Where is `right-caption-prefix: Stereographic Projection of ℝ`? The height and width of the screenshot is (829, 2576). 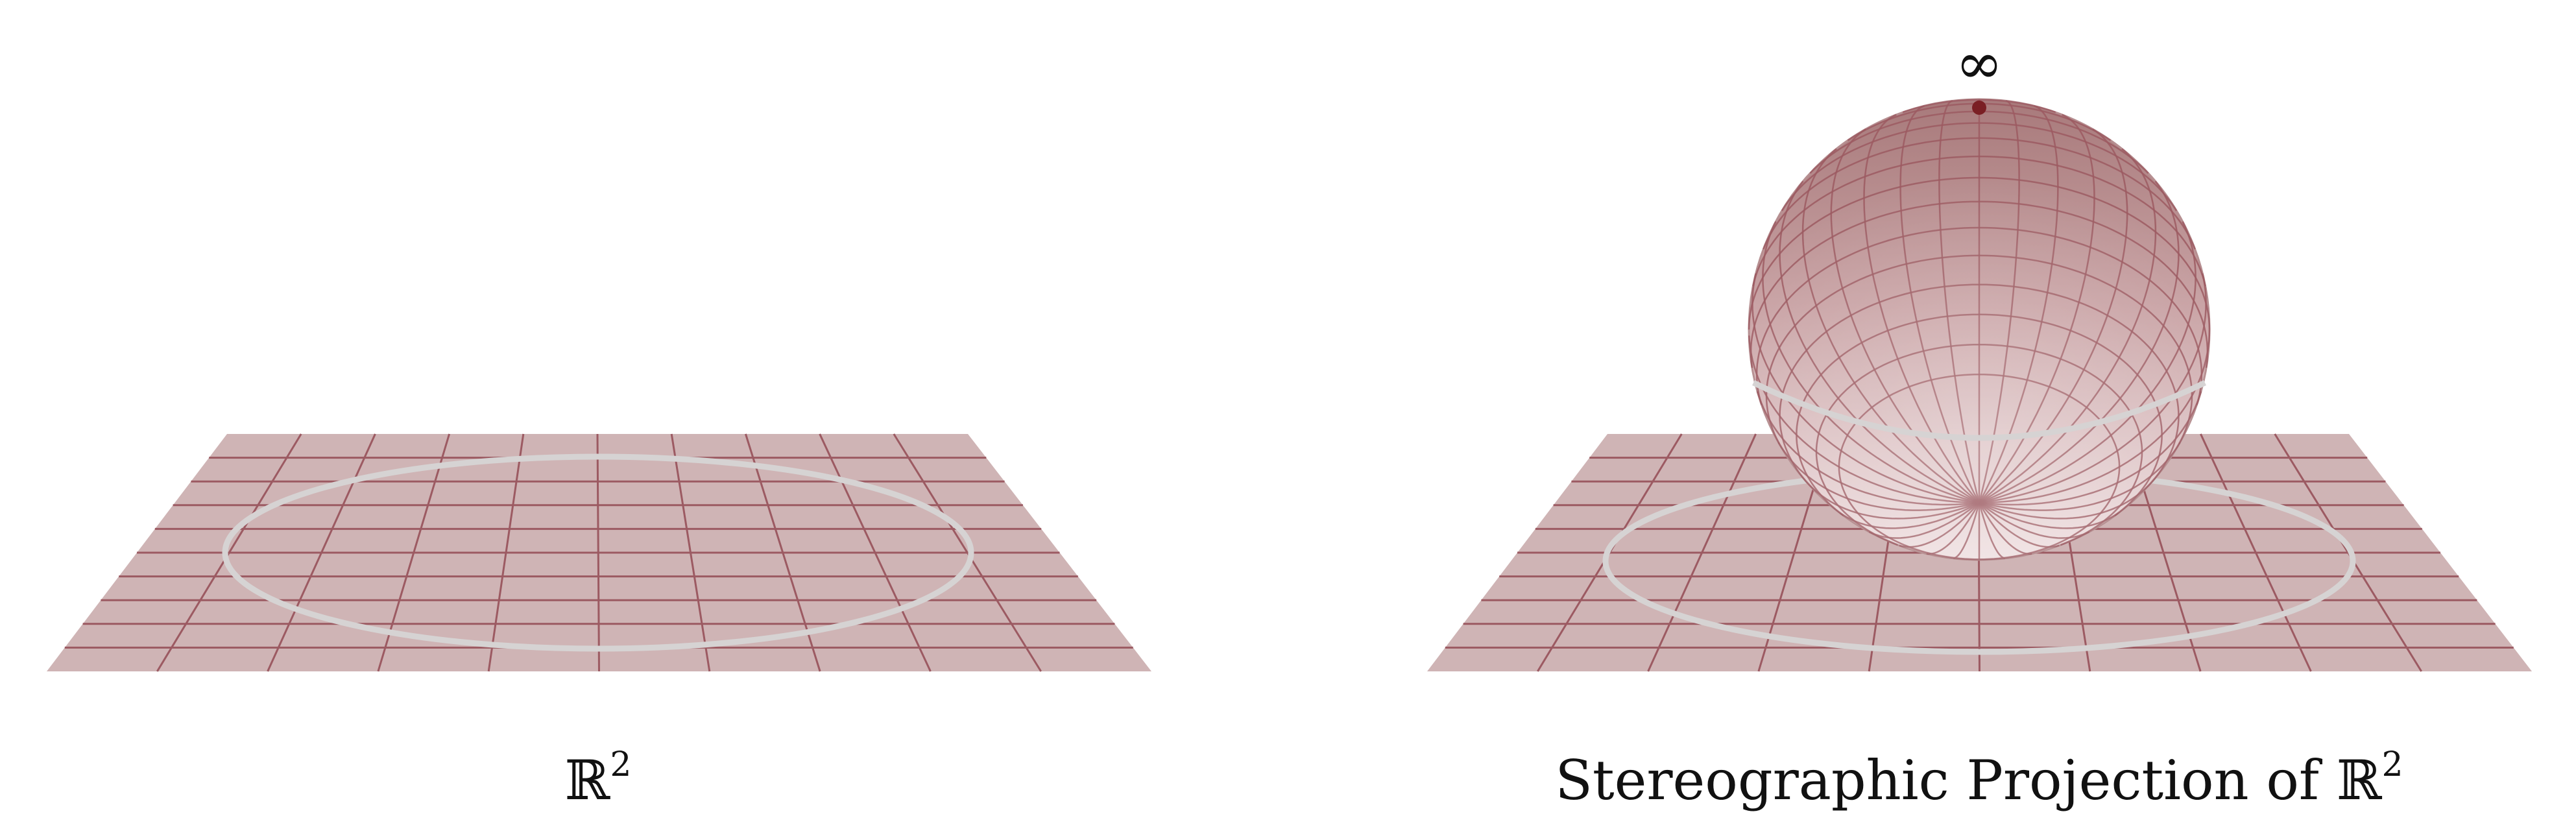
right-caption-prefix: Stereographic Projection of ℝ is located at coordinates (1968, 781).